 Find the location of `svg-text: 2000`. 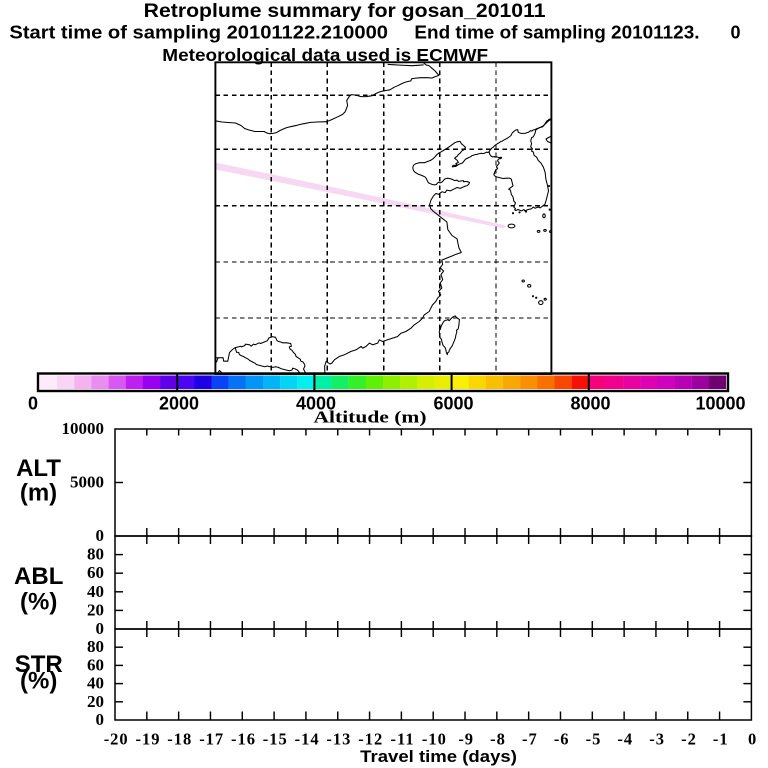

svg-text: 2000 is located at coordinates (179, 404).